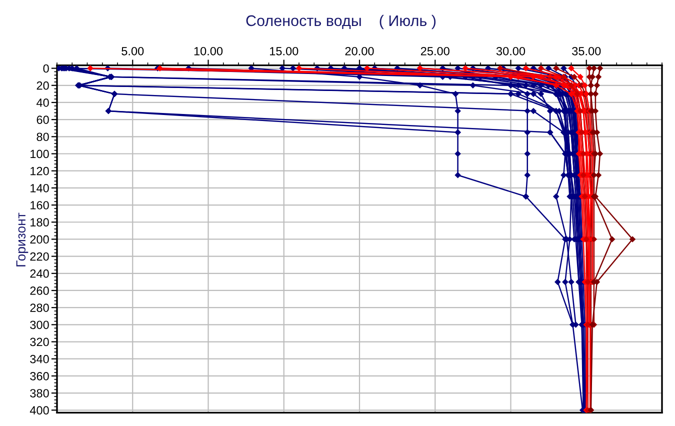 Image resolution: width=675 pixels, height=426 pixels. What do you see at coordinates (39, 359) in the screenshot?
I see `y-tick-label: 340` at bounding box center [39, 359].